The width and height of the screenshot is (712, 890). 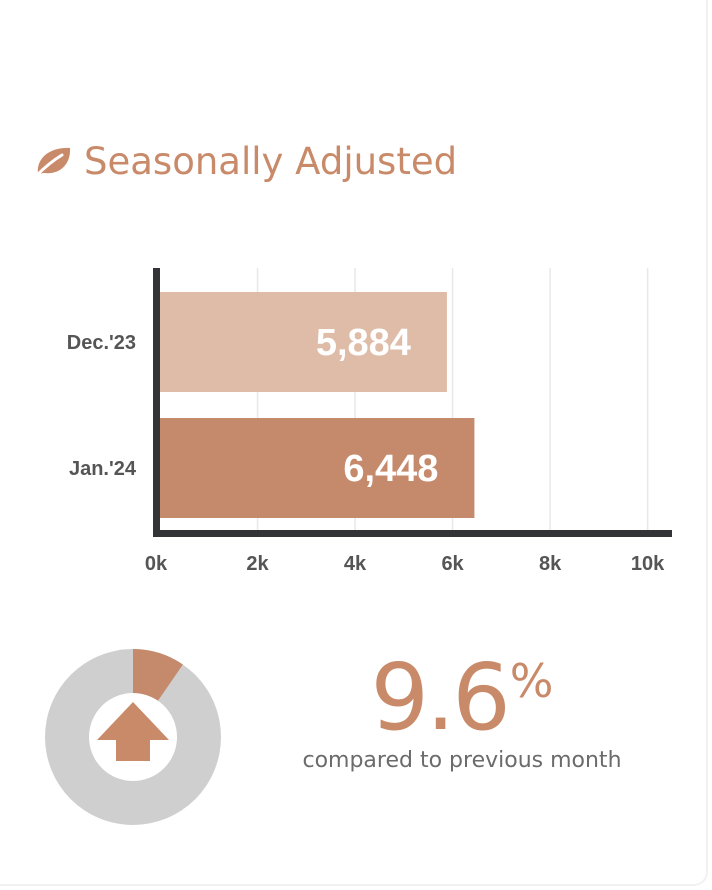 I want to click on arrow-up-icon, so click(x=133, y=731).